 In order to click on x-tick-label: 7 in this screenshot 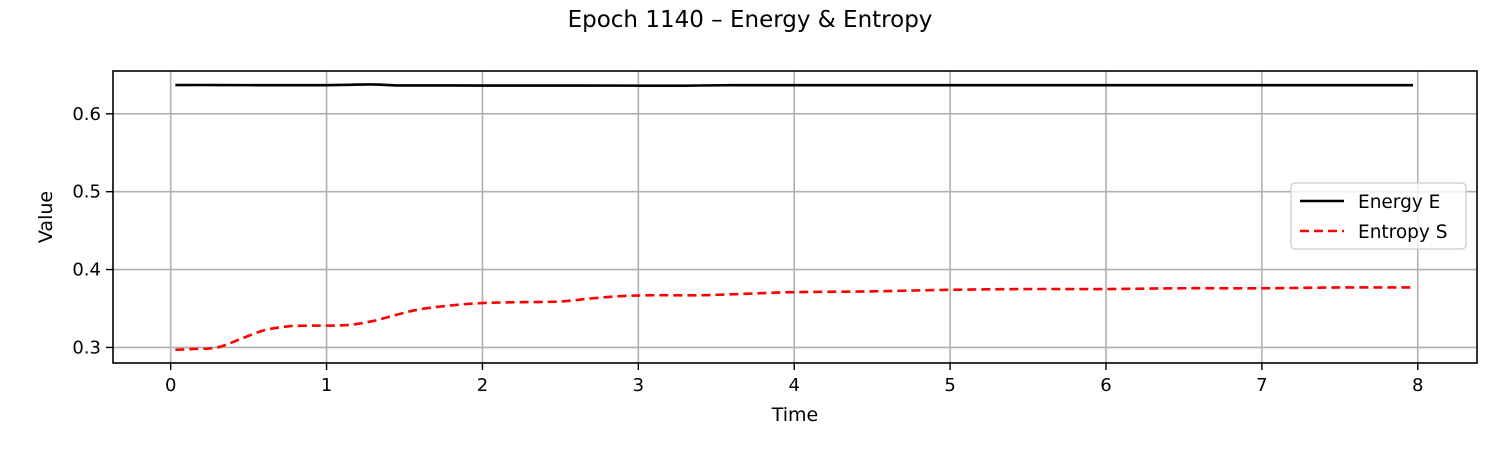, I will do `click(1261, 385)`.